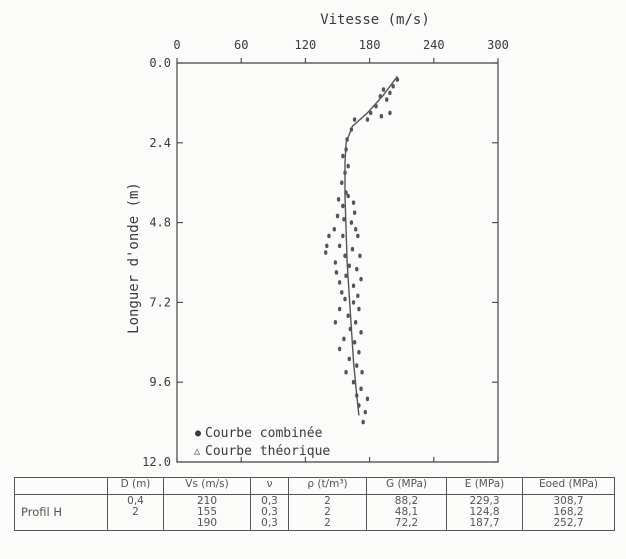  I want to click on theory-curve, so click(371, 245).